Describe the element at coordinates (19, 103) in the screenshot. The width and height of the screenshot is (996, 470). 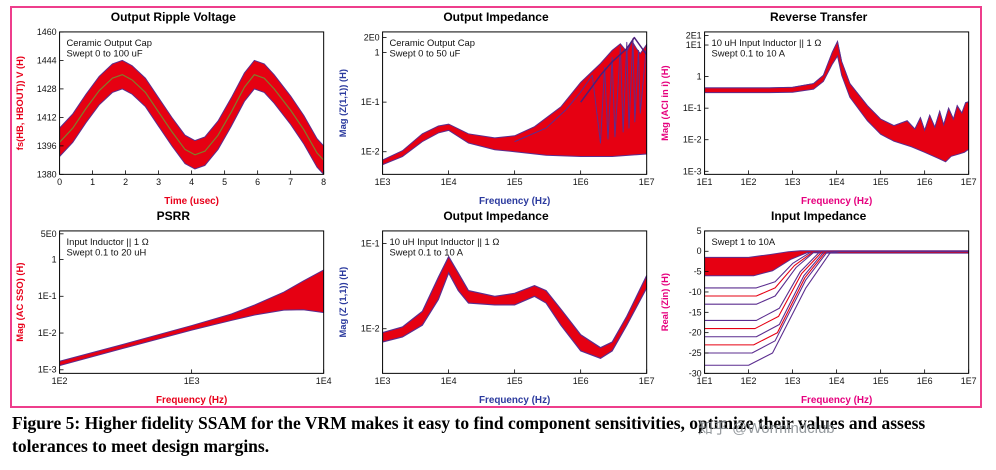
I see `y-axis-label: fs(HB, HBOUT)) V (H)` at that location.